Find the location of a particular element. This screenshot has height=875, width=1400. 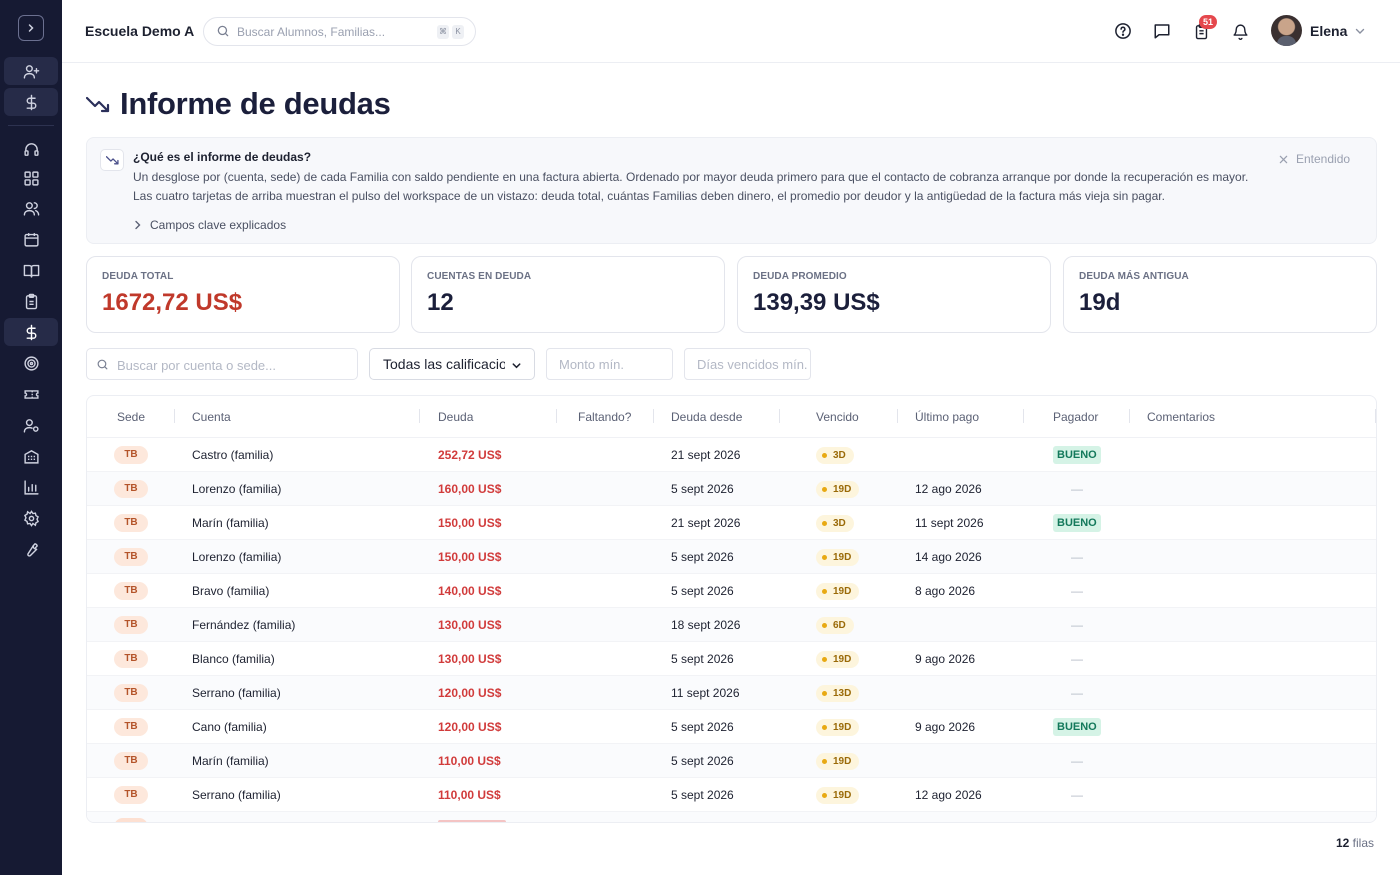

last-payment-date: 8 ago 2026 is located at coordinates (945, 591).